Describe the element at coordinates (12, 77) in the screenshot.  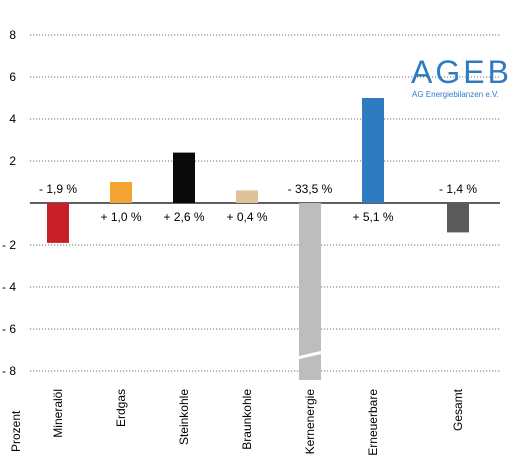
I see `y-tick-label: 6` at that location.